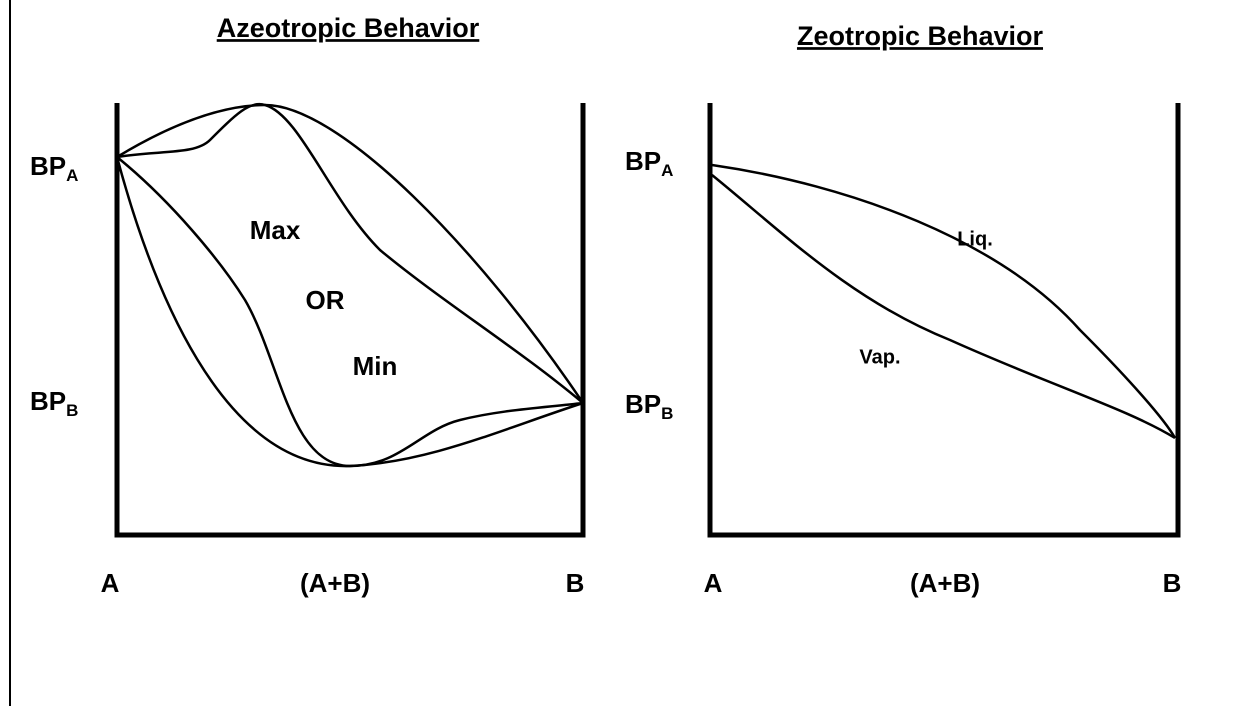 This screenshot has width=1249, height=706. I want to click on annotation: Liq., so click(975, 239).